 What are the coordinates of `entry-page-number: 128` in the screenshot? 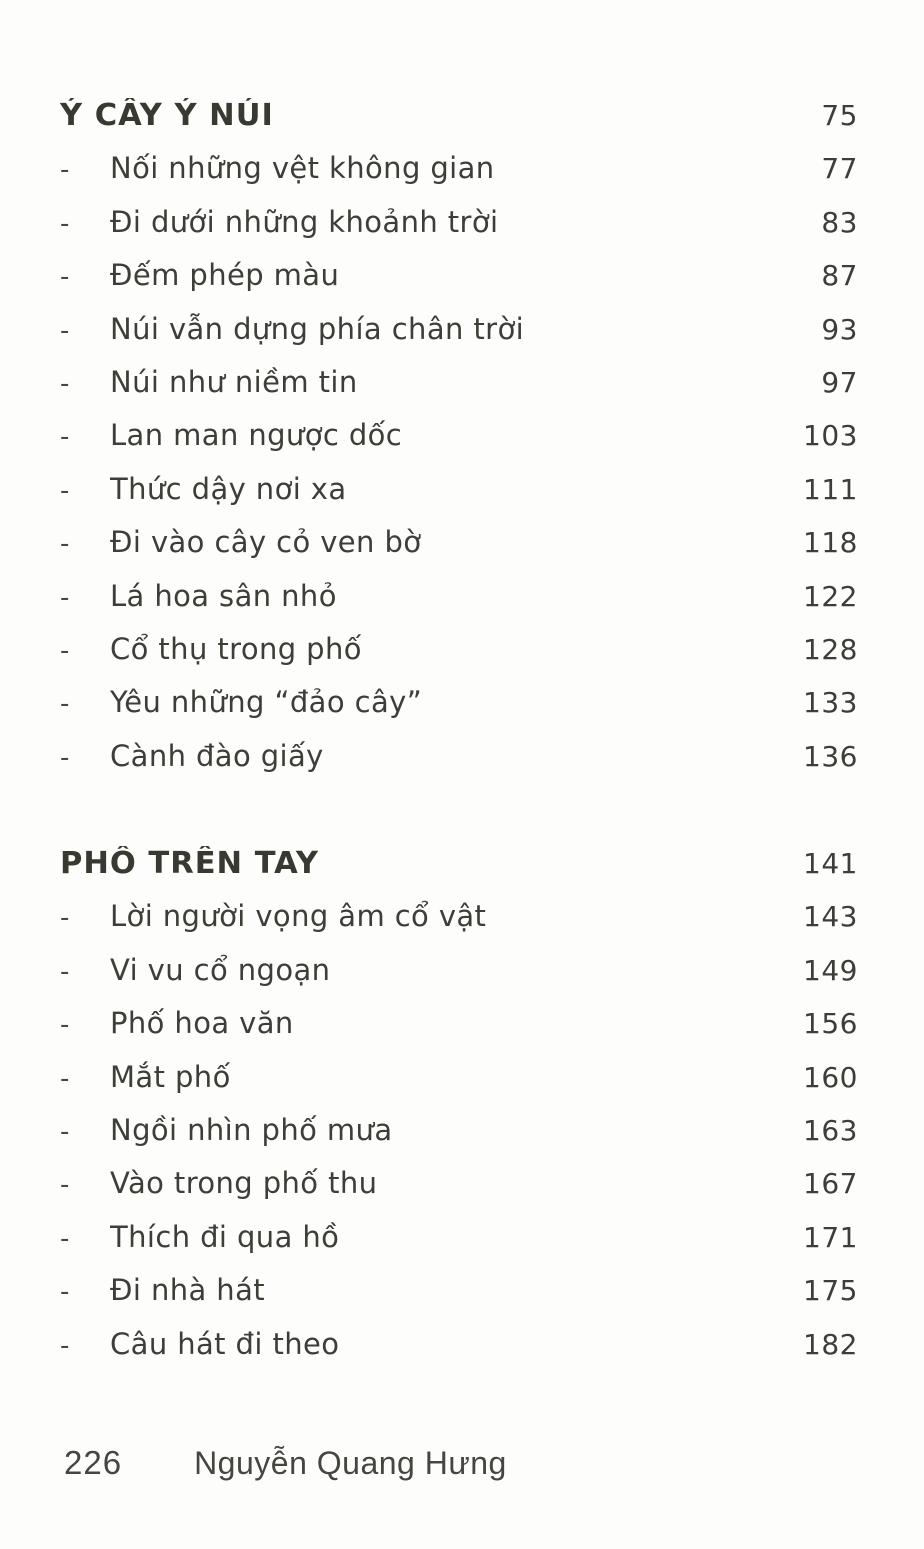 It's located at (830, 649).